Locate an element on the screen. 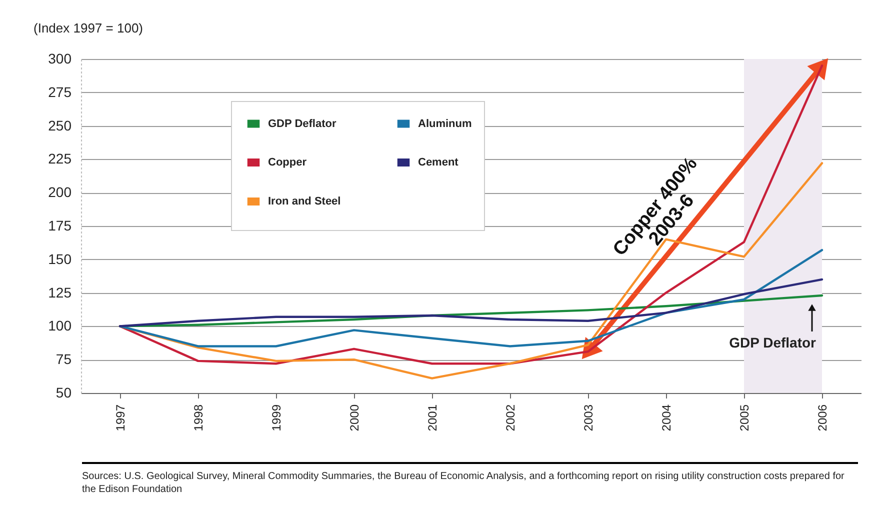 The width and height of the screenshot is (882, 510). line-series is located at coordinates (471, 303).